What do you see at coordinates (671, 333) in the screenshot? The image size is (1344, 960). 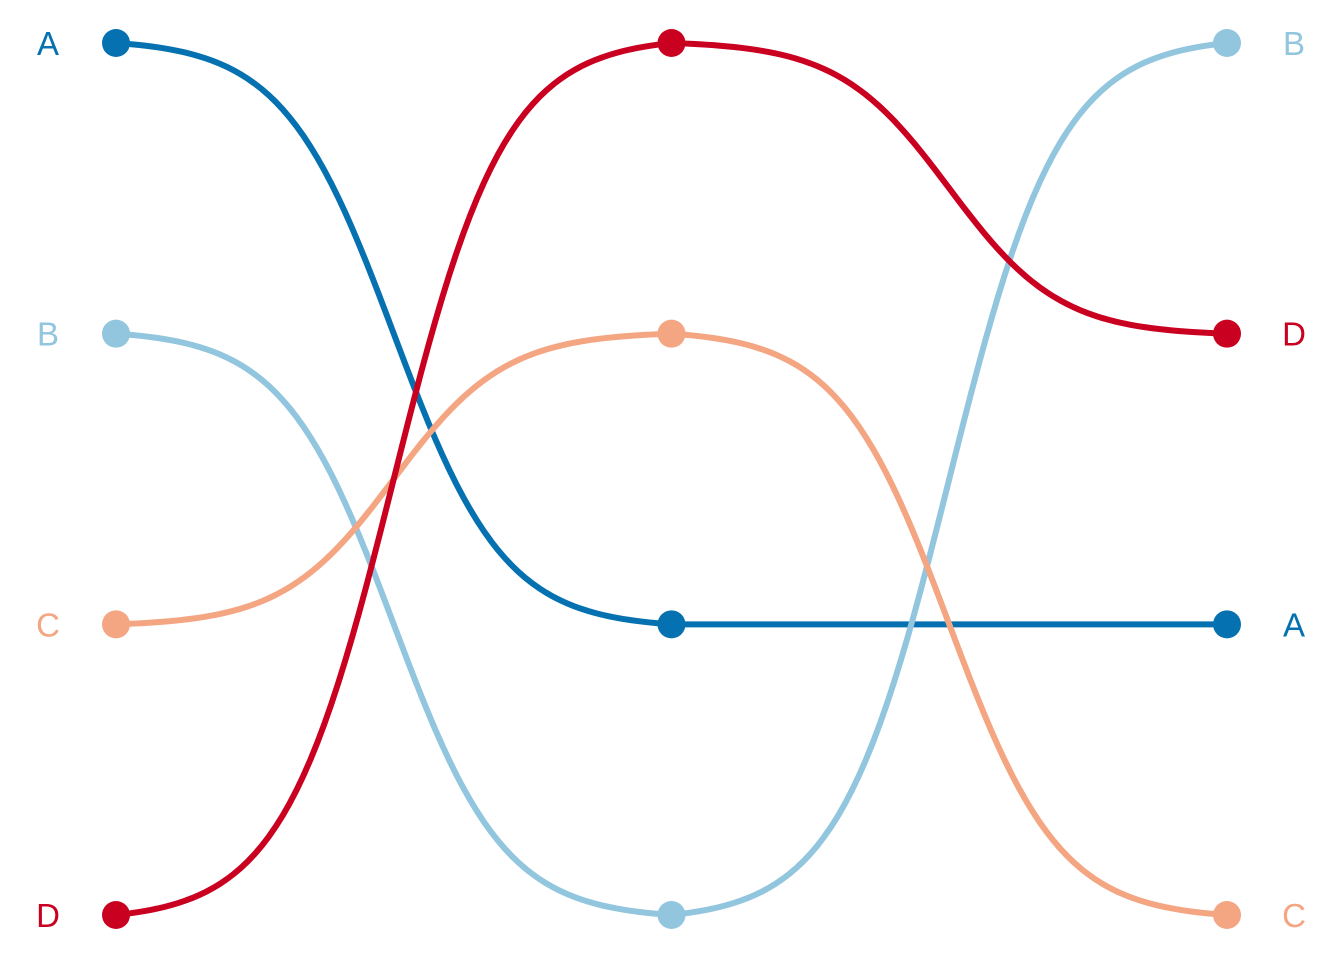 I see `point-c-x2` at bounding box center [671, 333].